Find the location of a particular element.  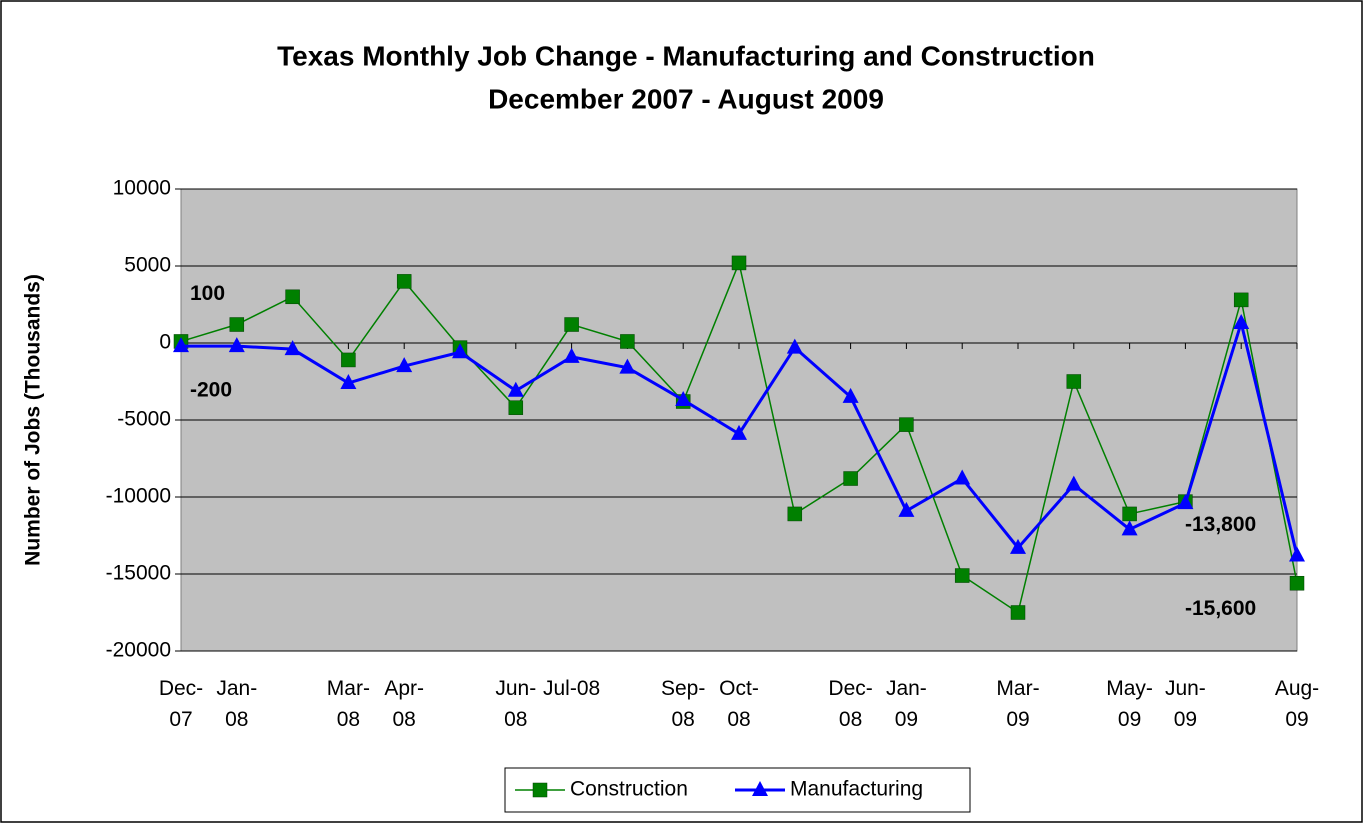

data-label: -200 is located at coordinates (211, 390).